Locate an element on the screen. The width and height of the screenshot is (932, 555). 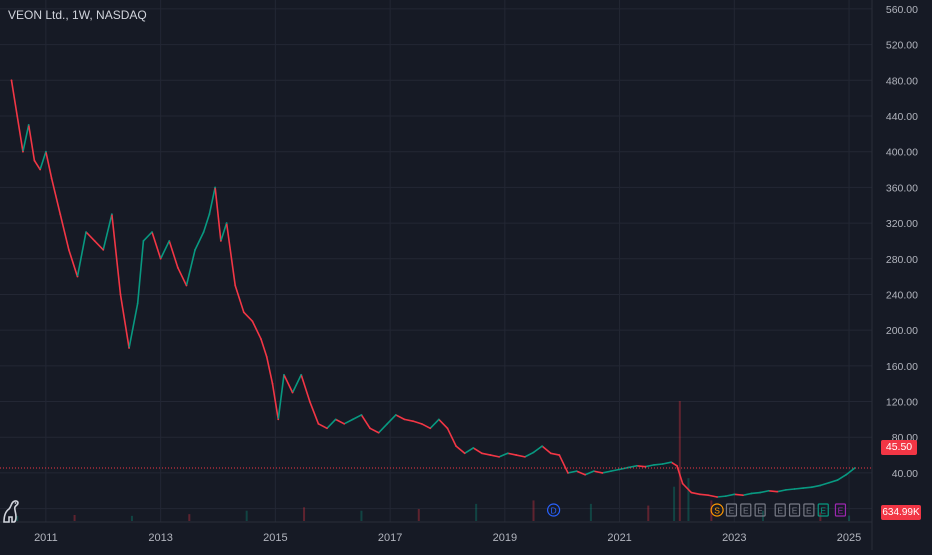
tradingview-logo-icon is located at coordinates (11, 510).